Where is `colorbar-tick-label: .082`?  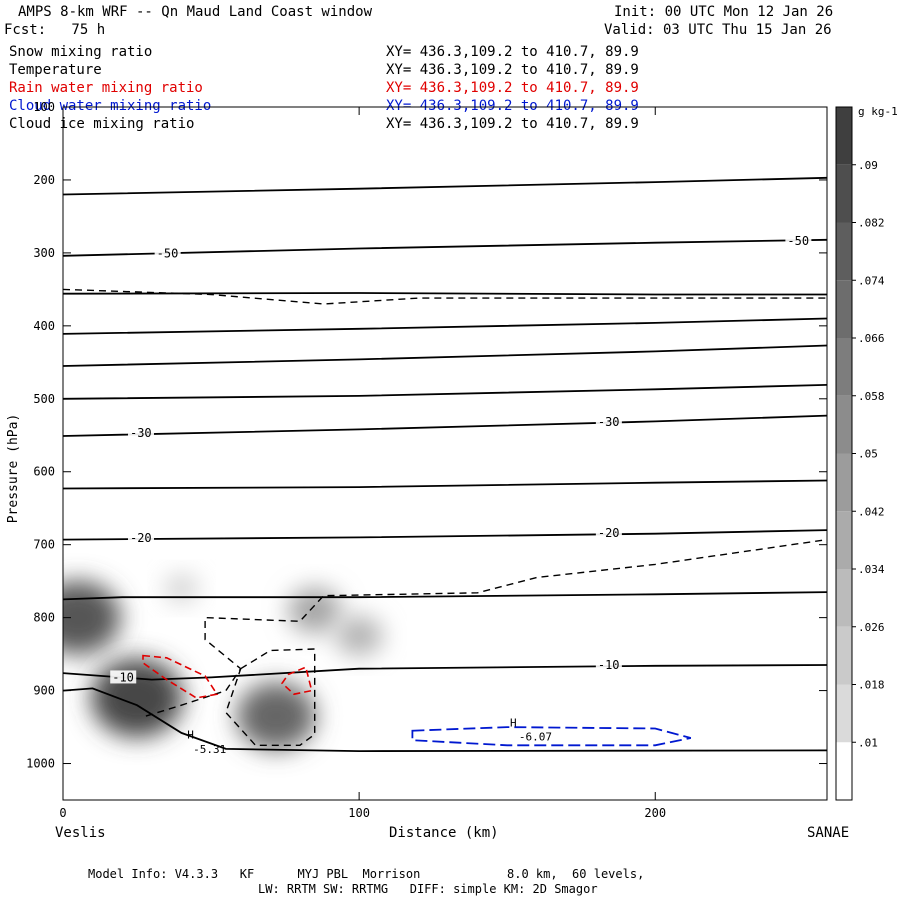 colorbar-tick-label: .082 is located at coordinates (871, 223).